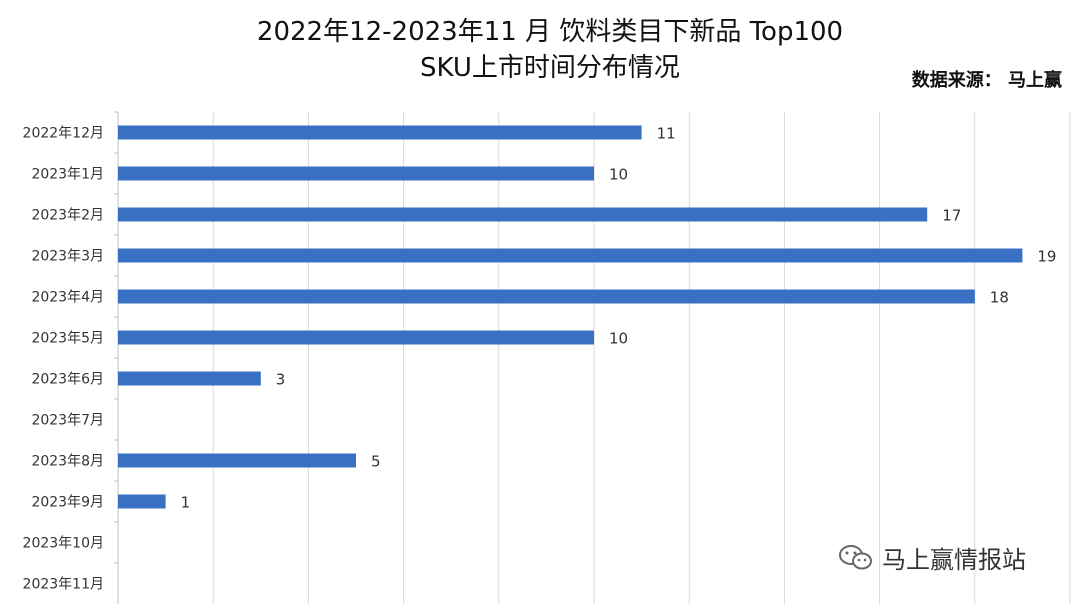  What do you see at coordinates (376, 462) in the screenshot?
I see `data-label: 5` at bounding box center [376, 462].